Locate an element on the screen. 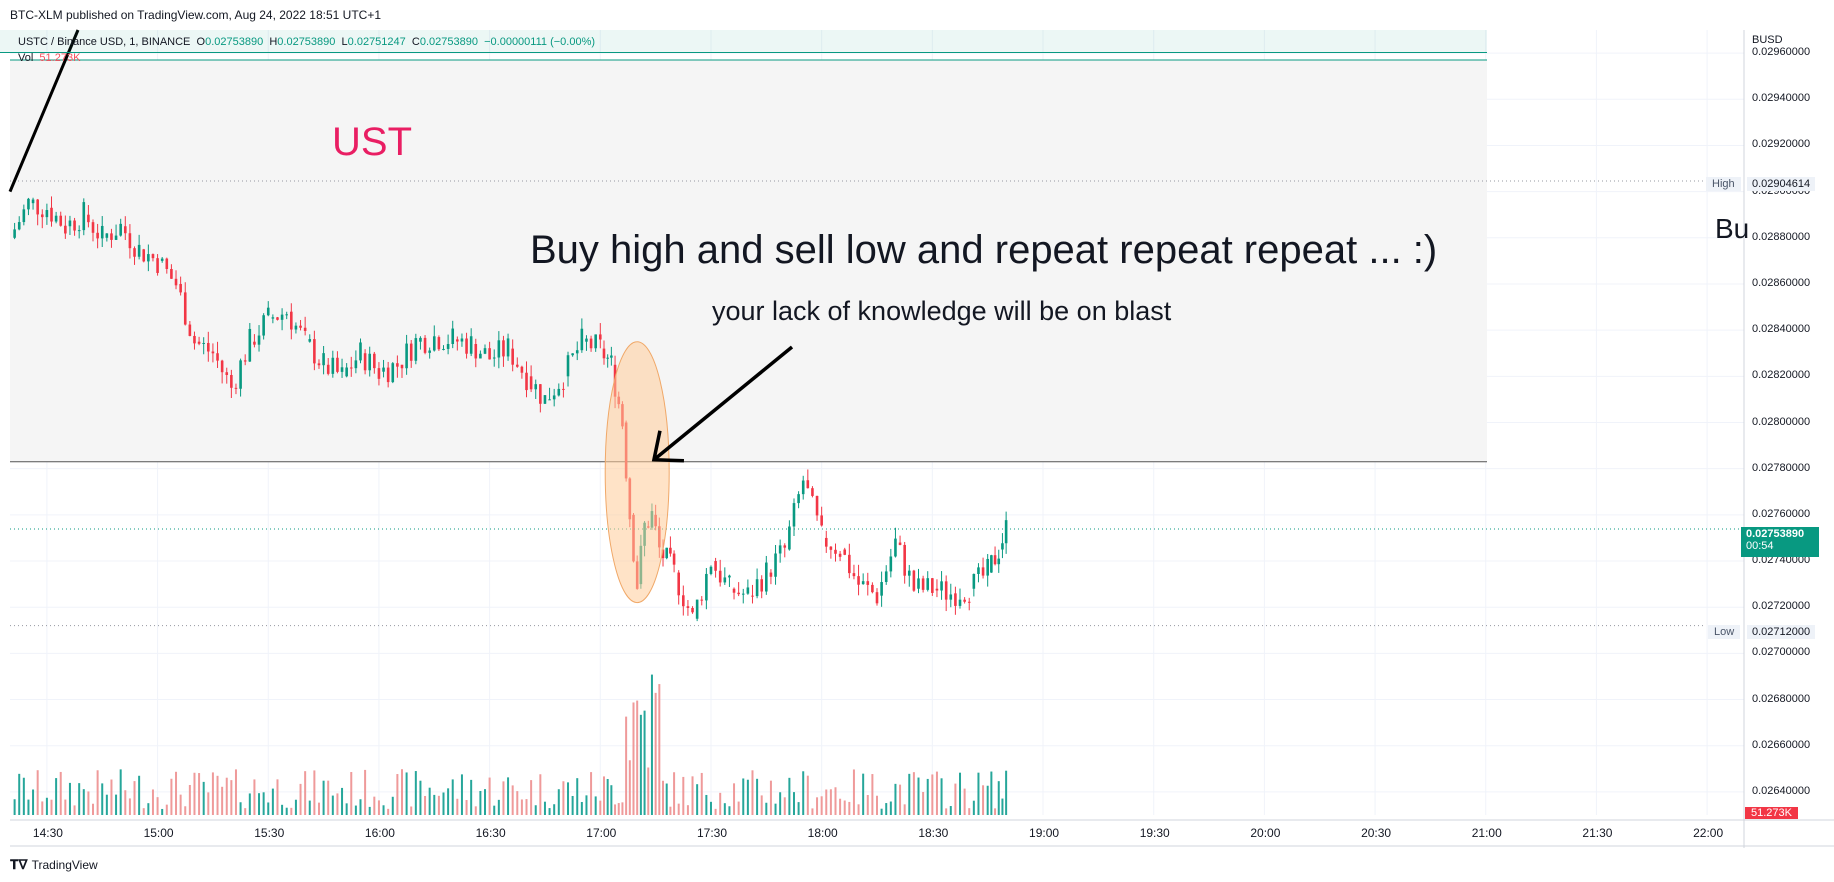  annotation-ust: UST is located at coordinates (372, 142).